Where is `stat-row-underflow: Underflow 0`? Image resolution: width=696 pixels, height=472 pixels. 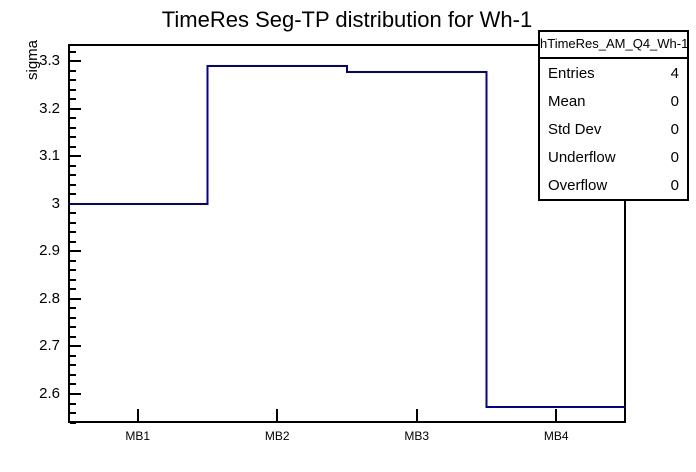 stat-row-underflow: Underflow 0 is located at coordinates (613, 157).